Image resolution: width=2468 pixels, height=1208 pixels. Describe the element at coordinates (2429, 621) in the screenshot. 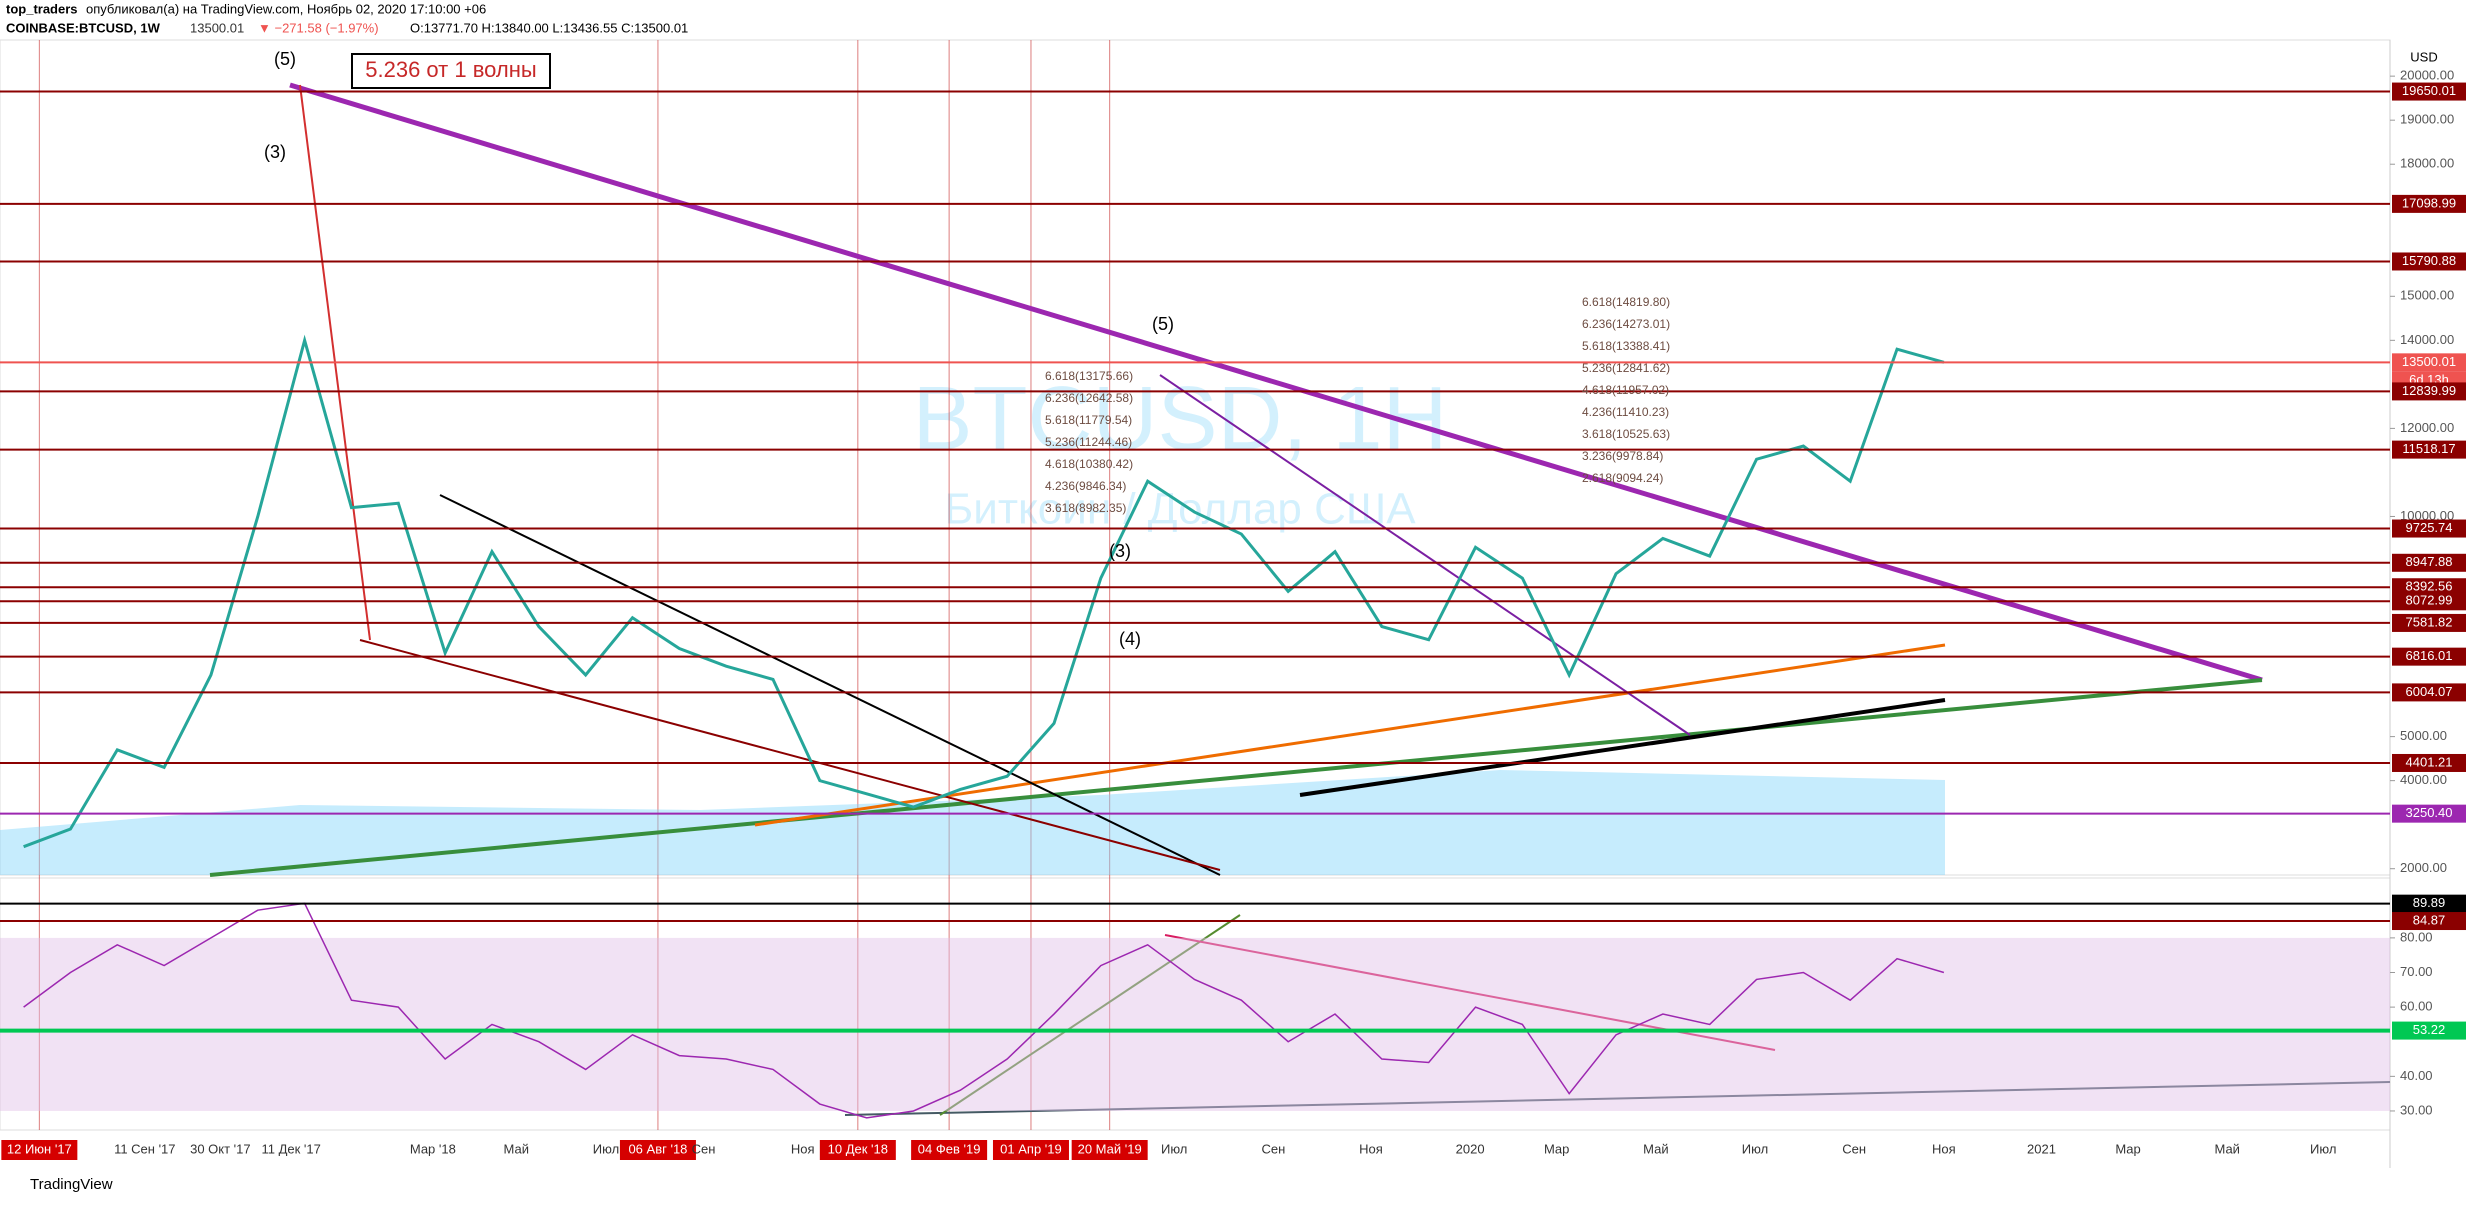

I see `level-label: 7581.82` at that location.